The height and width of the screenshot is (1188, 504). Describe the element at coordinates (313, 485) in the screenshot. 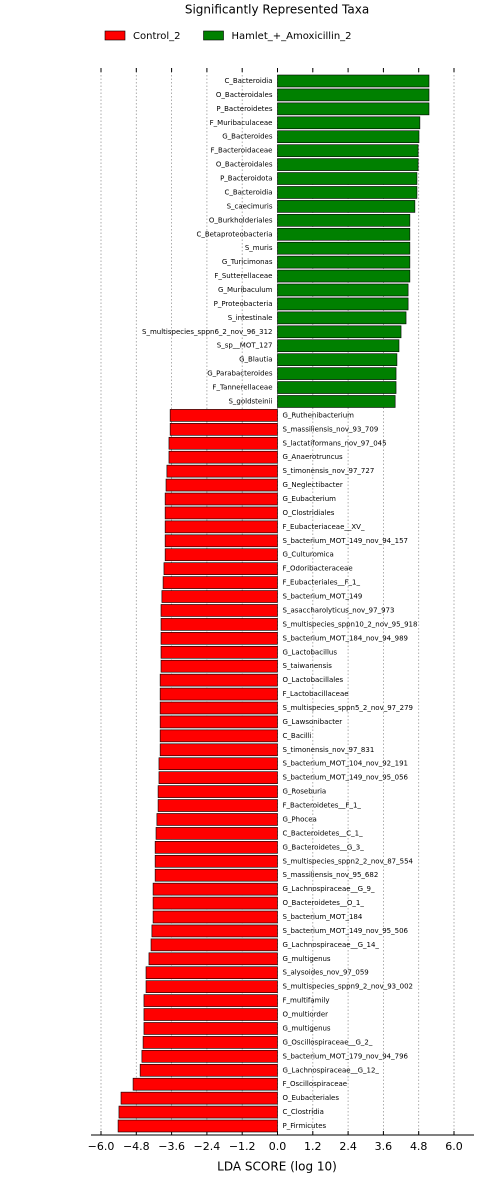

I see `category-label: G_Neglectibacter` at that location.